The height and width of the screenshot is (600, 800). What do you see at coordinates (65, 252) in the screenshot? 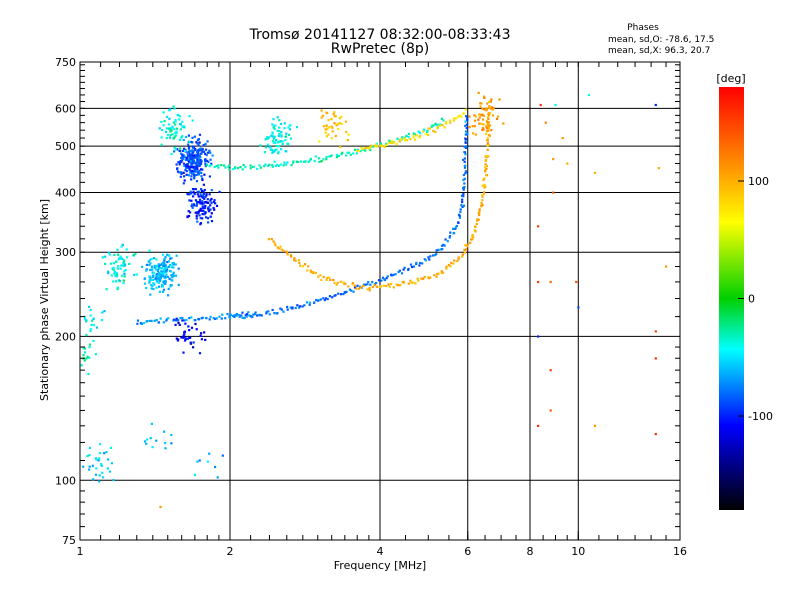
I see `y-tick-label: 300` at bounding box center [65, 252].